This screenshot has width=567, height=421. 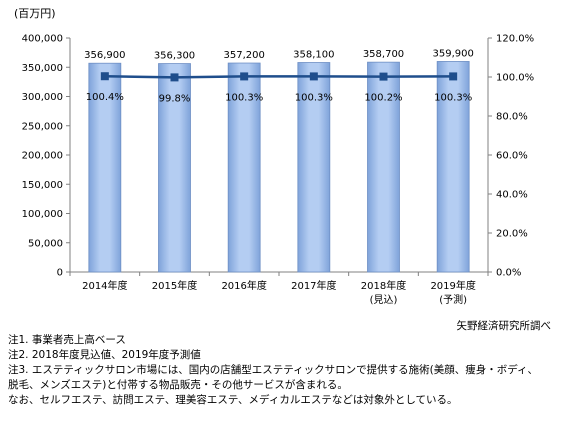 I want to click on yoy-value-label: 99.8%, so click(x=175, y=98).